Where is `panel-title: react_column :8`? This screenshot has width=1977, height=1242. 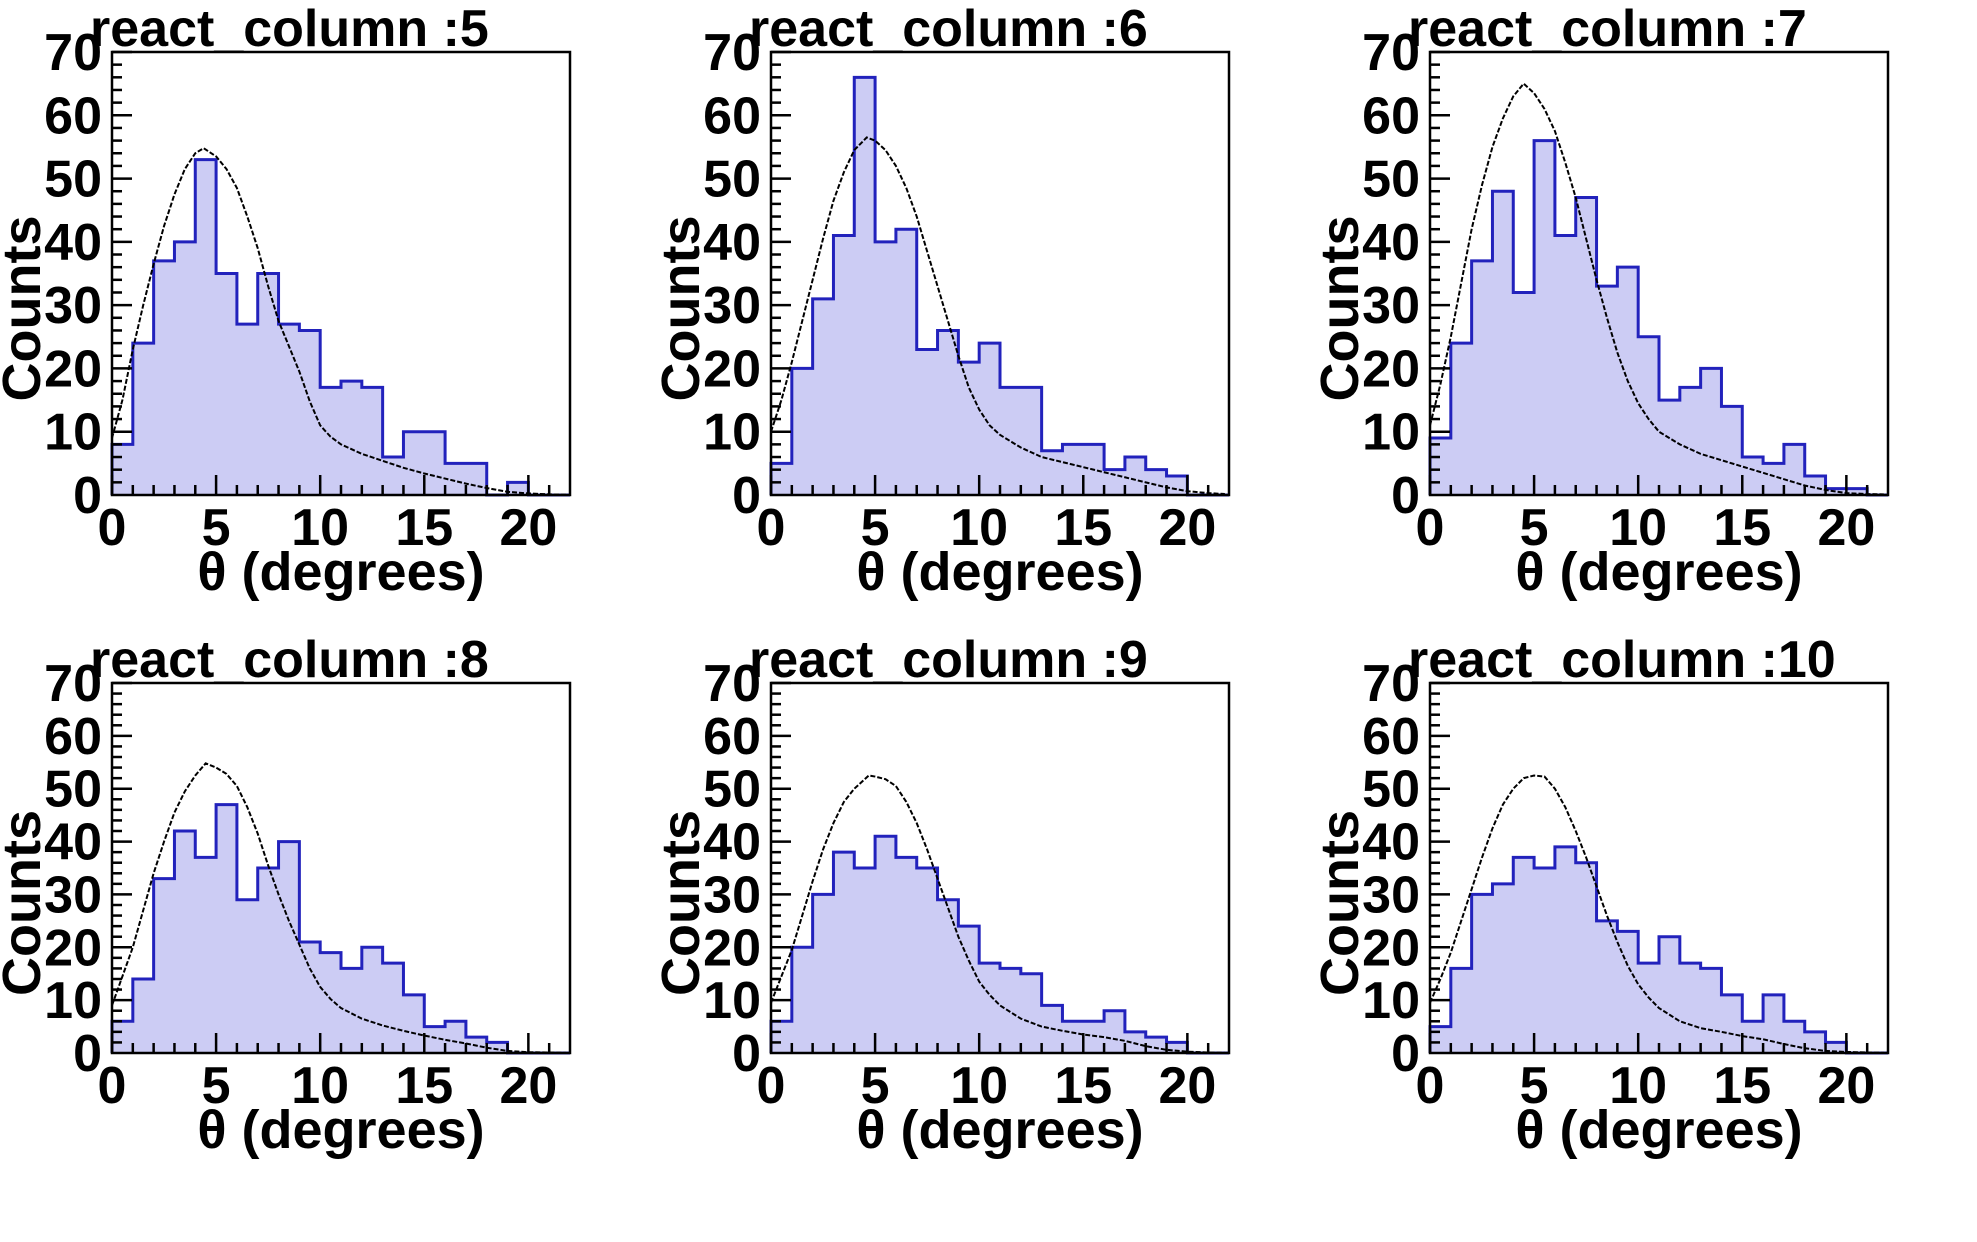 panel-title: react_column :8 is located at coordinates (289, 660).